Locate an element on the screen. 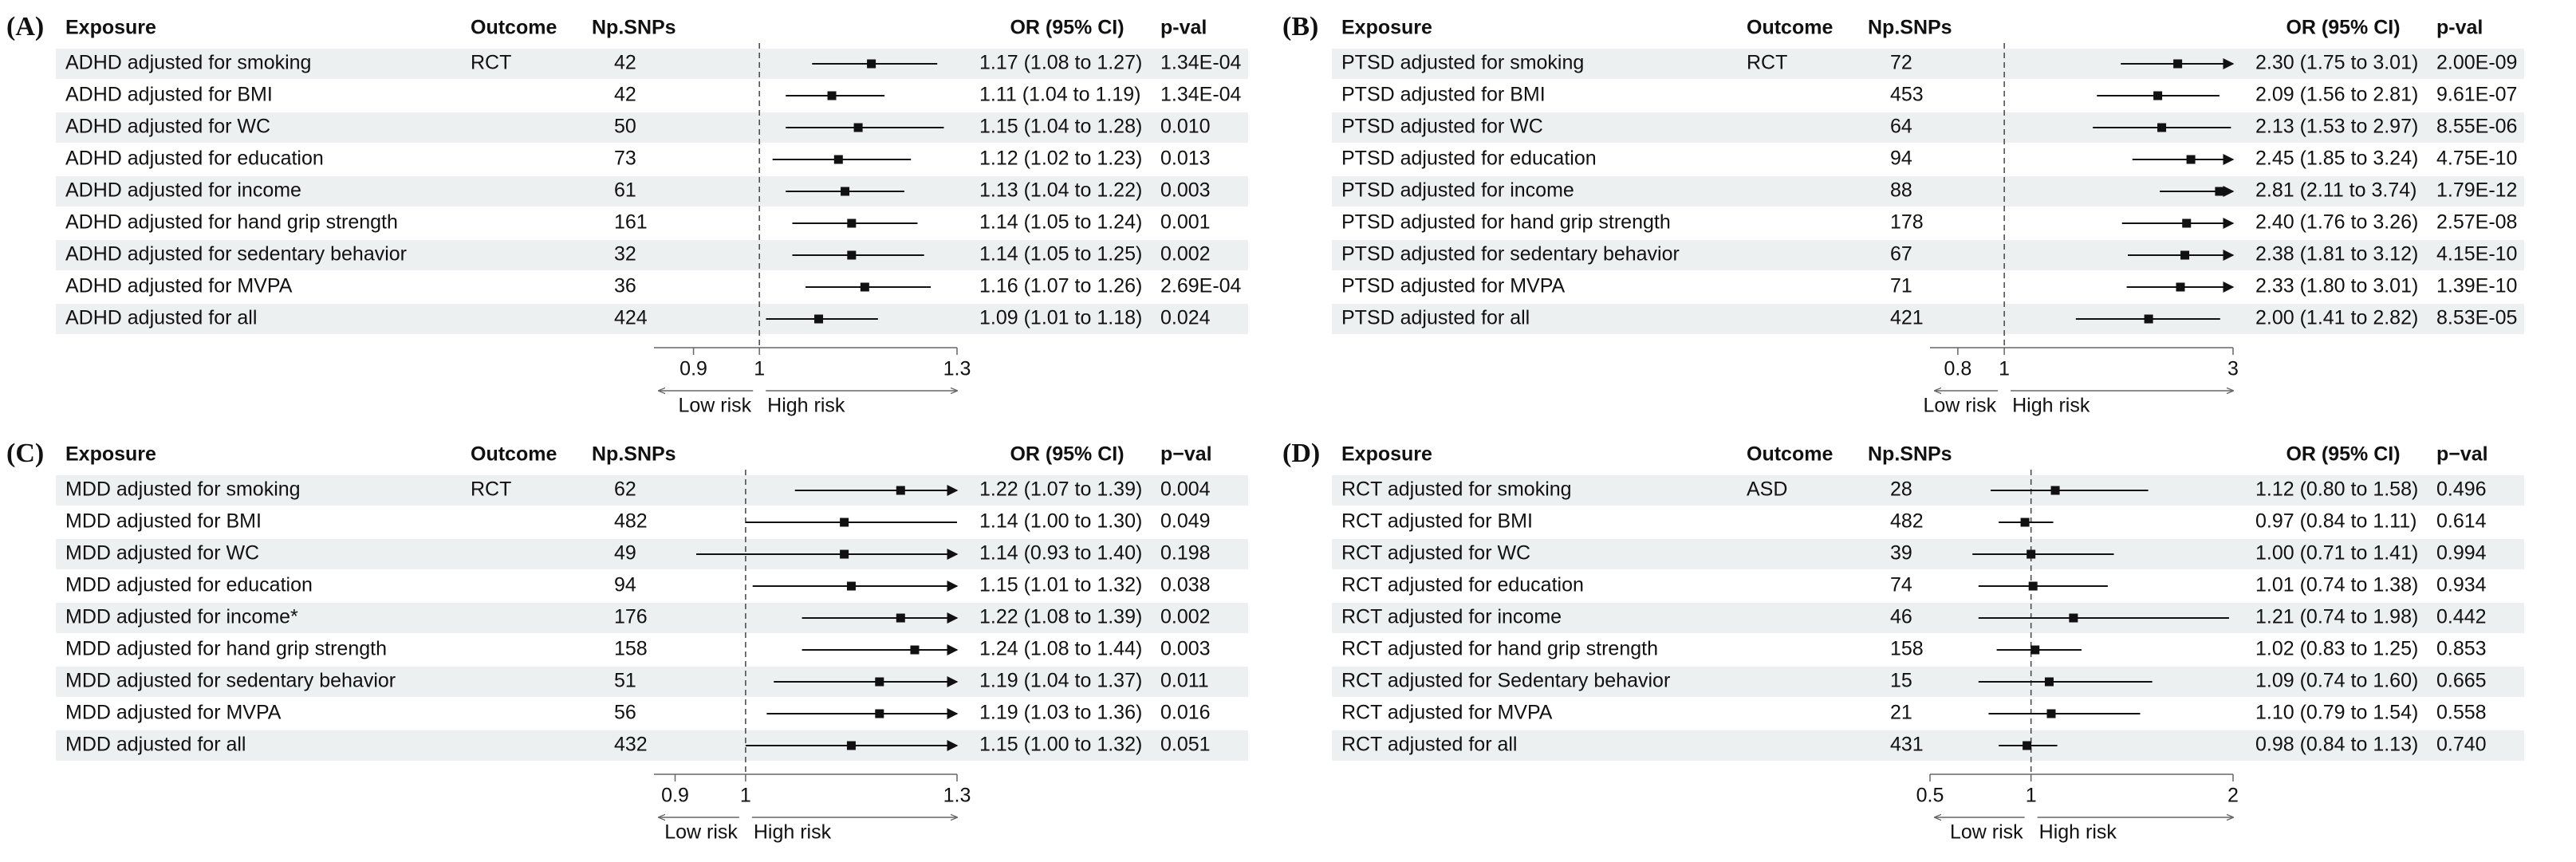 The height and width of the screenshot is (862, 2576). or-label: 1.16 (1.07 to 1.26) is located at coordinates (1060, 286).